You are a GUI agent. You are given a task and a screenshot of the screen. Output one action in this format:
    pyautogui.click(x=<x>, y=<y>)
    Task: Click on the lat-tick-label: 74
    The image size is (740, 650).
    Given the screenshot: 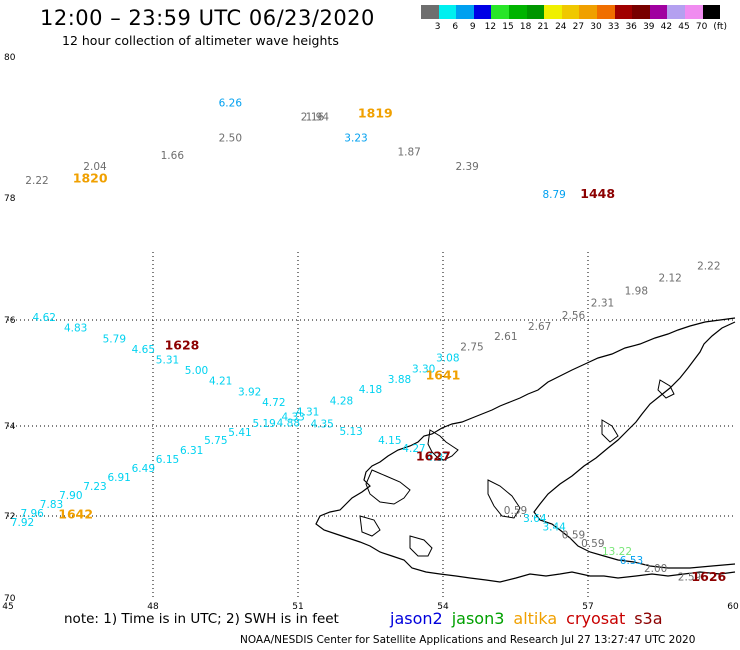 What is the action you would take?
    pyautogui.click(x=10, y=427)
    